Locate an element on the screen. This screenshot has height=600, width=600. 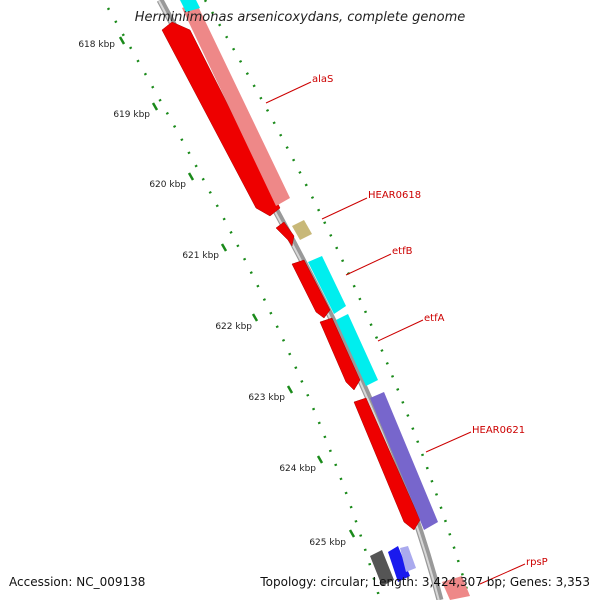
ruler-label: 625 kbp is located at coordinates (327, 543).